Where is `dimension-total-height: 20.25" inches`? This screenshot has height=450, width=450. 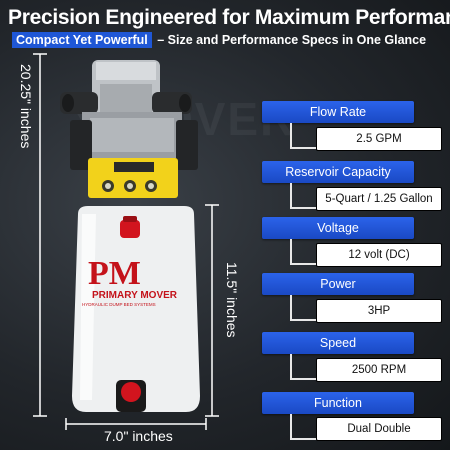 dimension-total-height: 20.25" inches is located at coordinates (26, 106).